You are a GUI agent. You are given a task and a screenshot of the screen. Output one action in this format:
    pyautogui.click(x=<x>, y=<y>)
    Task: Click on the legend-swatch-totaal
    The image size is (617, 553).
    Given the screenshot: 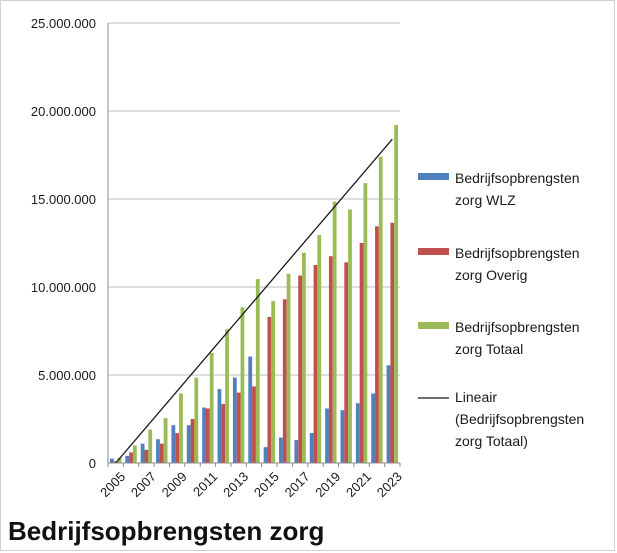 What is the action you would take?
    pyautogui.click(x=433, y=325)
    